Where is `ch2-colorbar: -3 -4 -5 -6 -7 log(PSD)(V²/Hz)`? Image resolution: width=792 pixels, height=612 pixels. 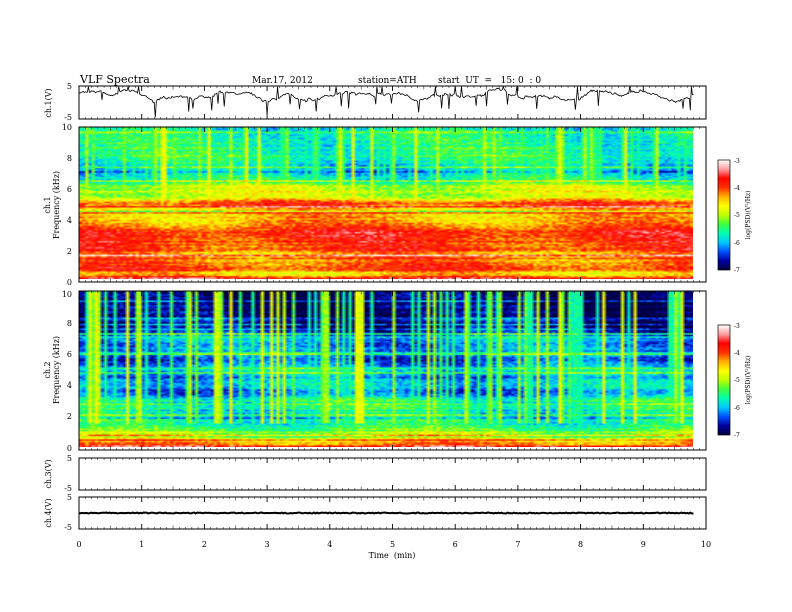
ch2-colorbar: -3 -4 -5 -6 -7 log(PSD)(V²/Hz) is located at coordinates (734, 381).